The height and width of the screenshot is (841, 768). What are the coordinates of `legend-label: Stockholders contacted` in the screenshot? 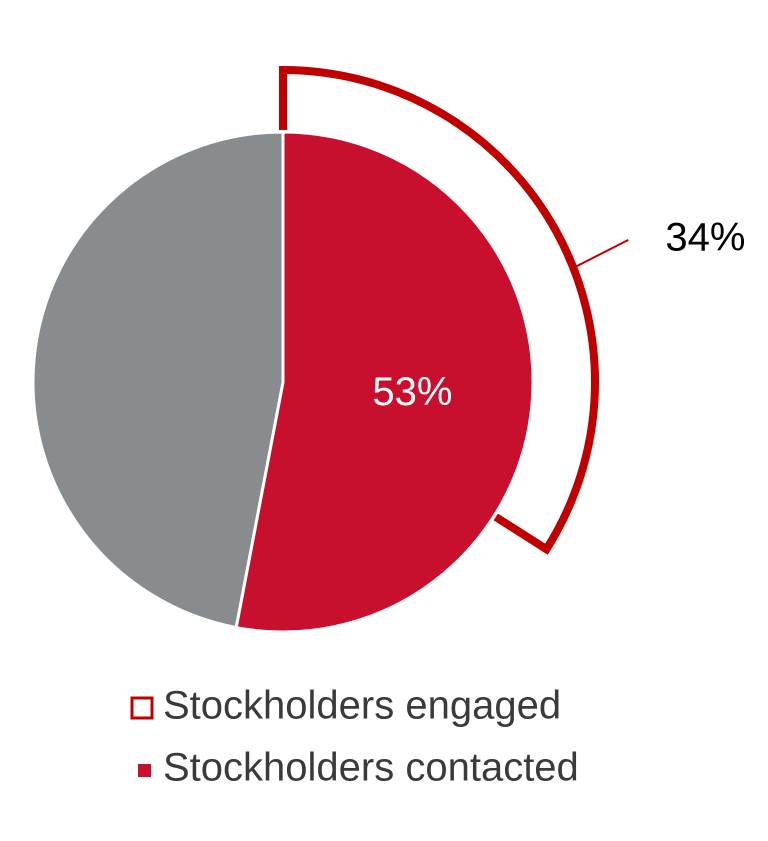 It's located at (371, 768).